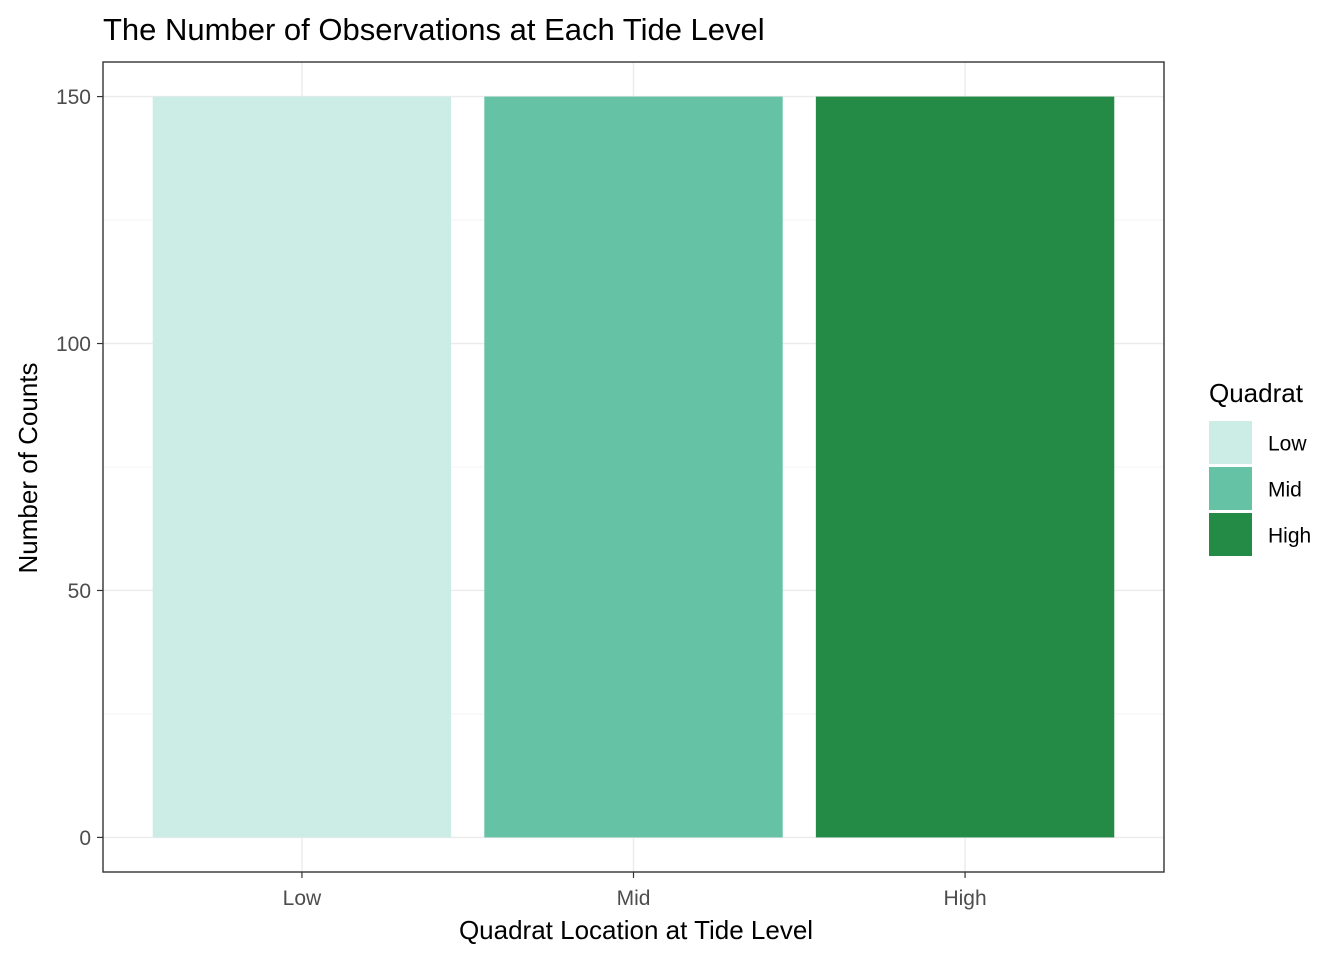 The width and height of the screenshot is (1344, 960). I want to click on y-axis-title: Number of Counts, so click(28, 468).